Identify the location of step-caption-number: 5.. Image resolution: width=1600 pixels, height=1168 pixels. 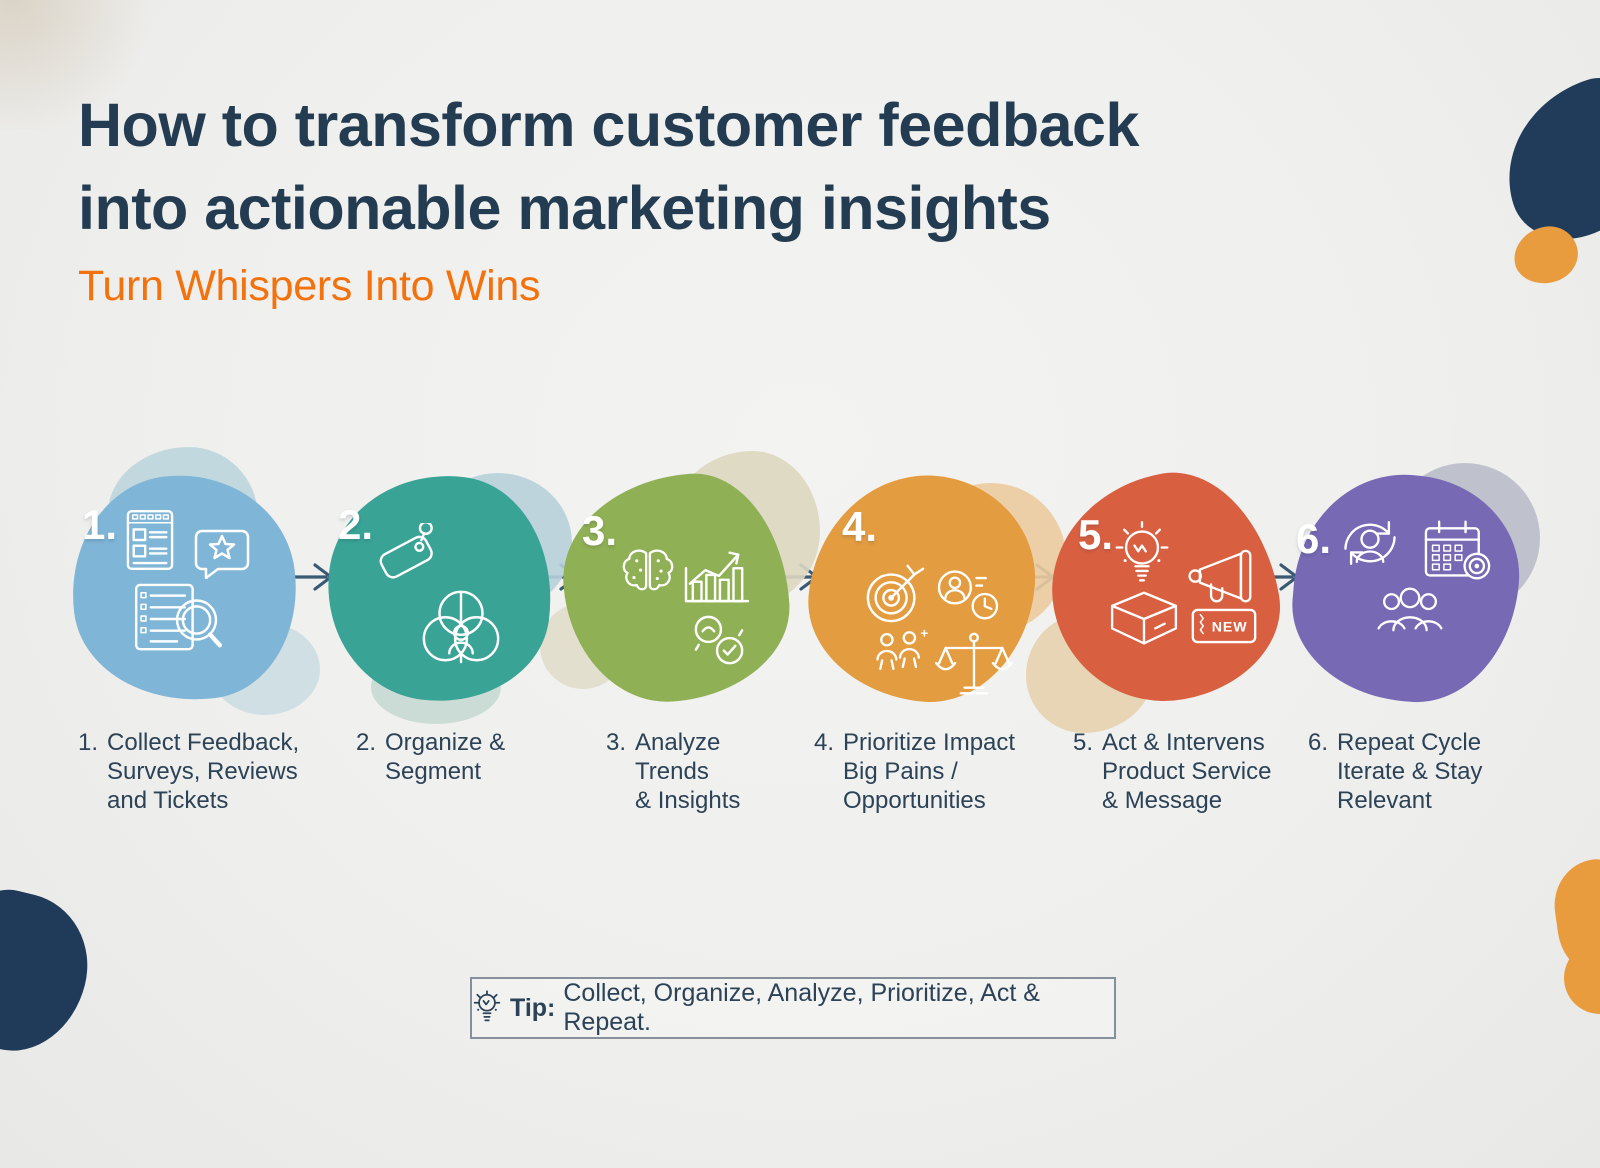
(1083, 742).